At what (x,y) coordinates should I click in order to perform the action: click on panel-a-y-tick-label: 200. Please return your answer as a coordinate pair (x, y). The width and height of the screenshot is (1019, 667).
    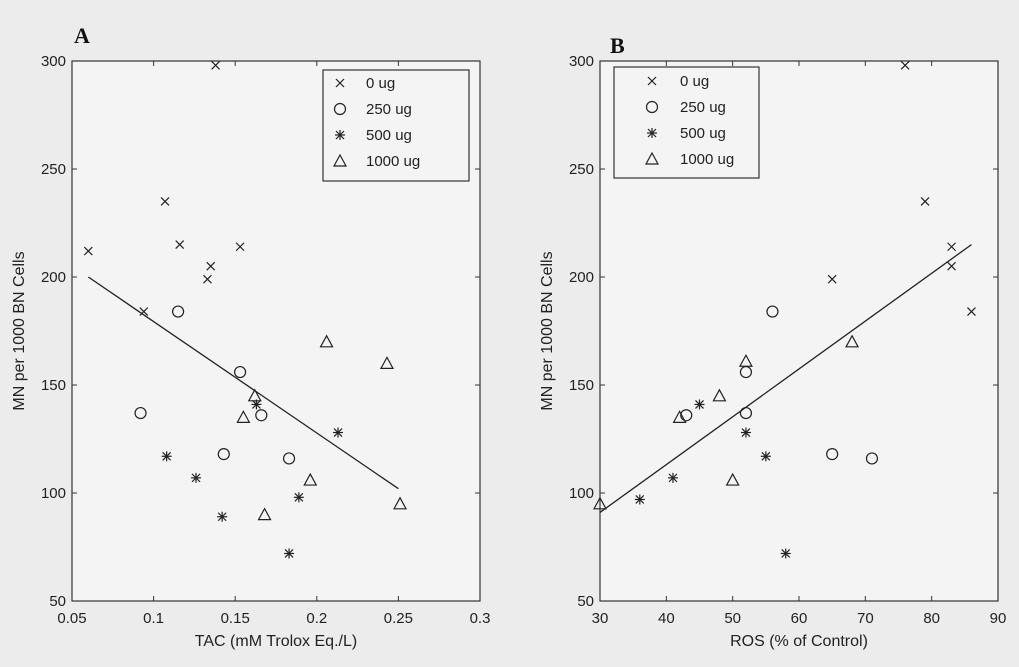
    Looking at the image, I should click on (53, 277).